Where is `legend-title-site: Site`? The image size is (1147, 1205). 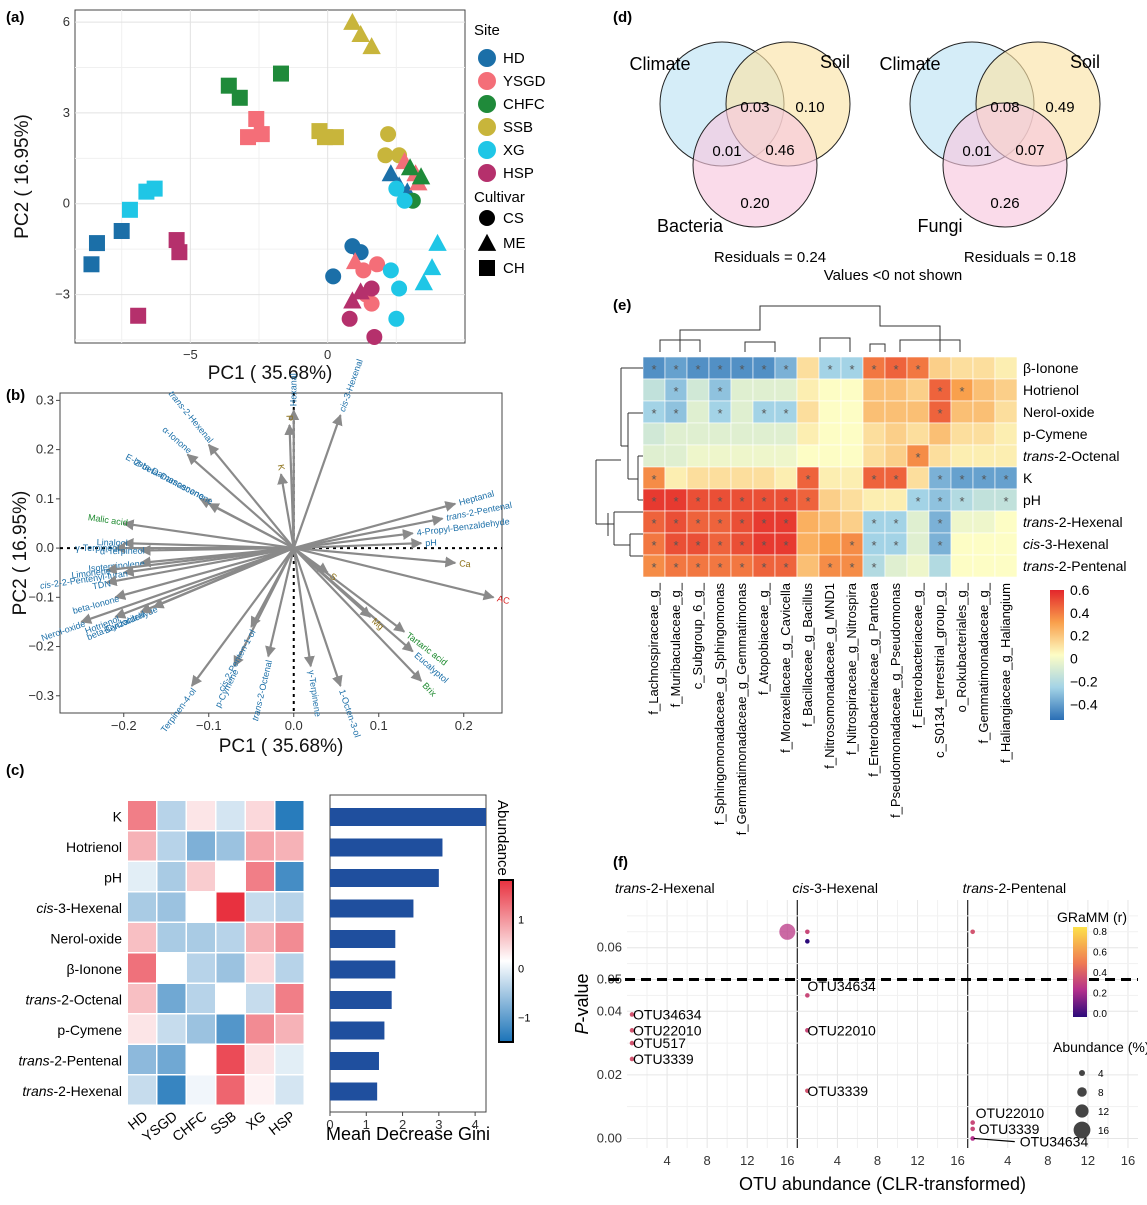
legend-title-site: Site is located at coordinates (487, 30).